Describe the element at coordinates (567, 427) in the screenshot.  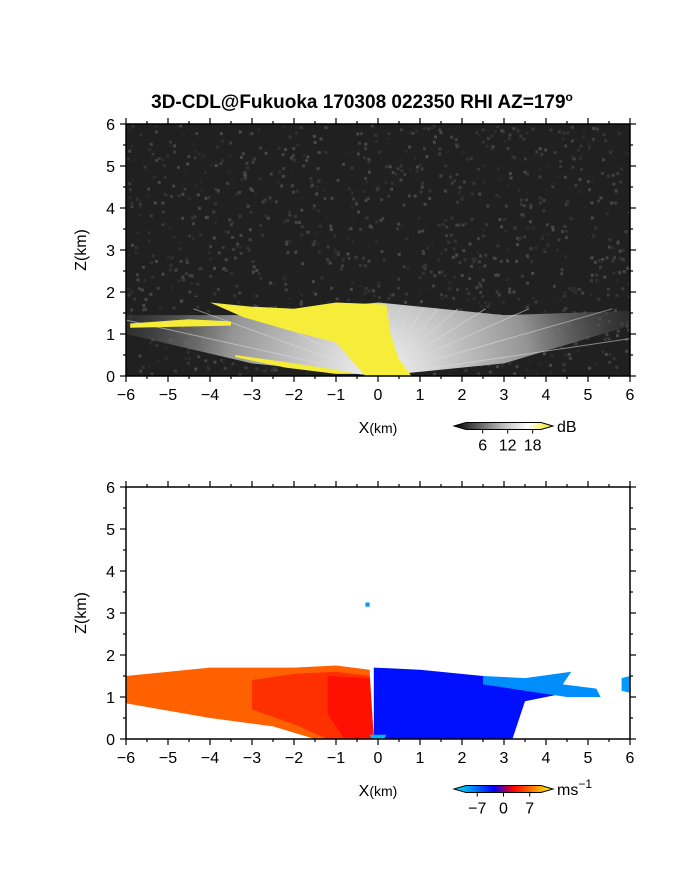
I see `colorbar-unit: dB` at that location.